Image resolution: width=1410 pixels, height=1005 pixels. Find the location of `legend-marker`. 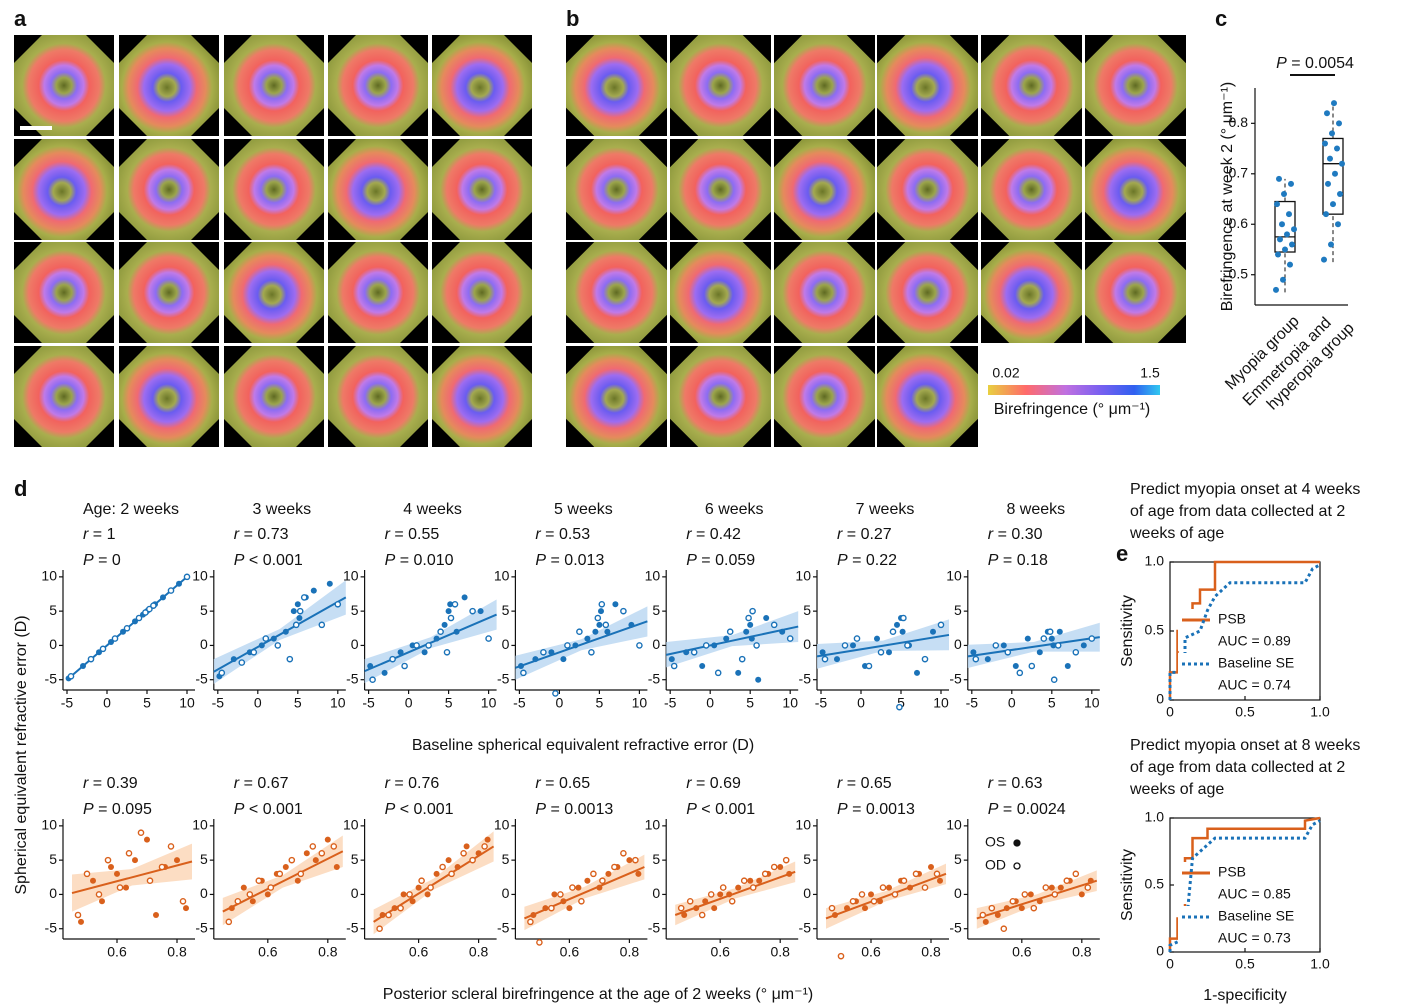

legend-marker is located at coordinates (1017, 843).